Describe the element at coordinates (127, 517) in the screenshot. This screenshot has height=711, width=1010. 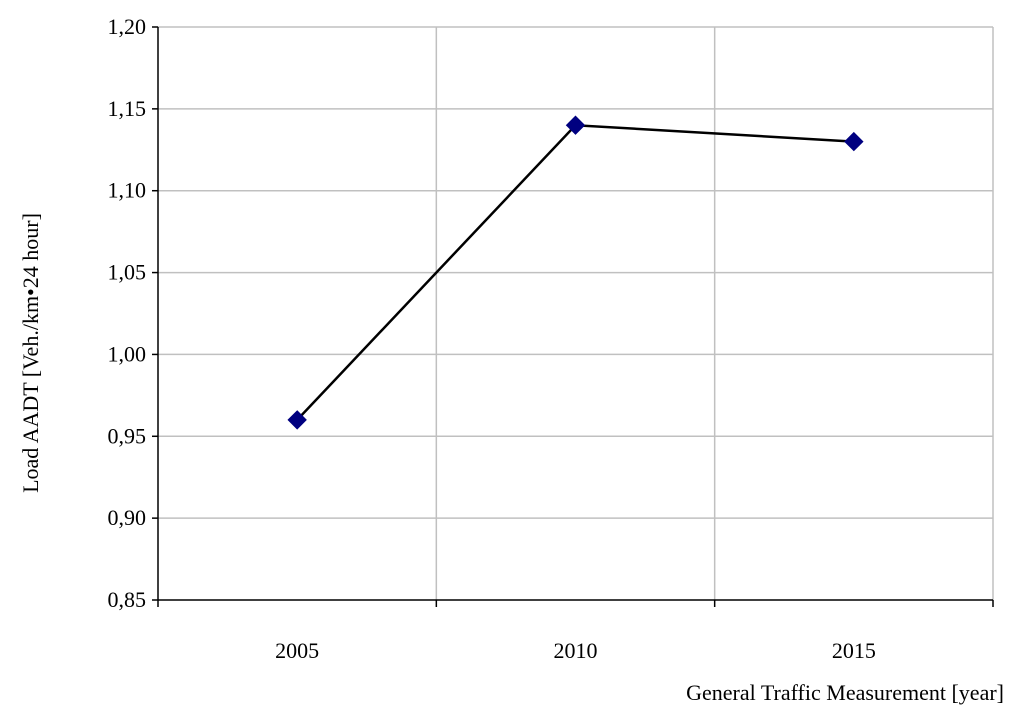
I see `y-tick-label: 0,90` at that location.